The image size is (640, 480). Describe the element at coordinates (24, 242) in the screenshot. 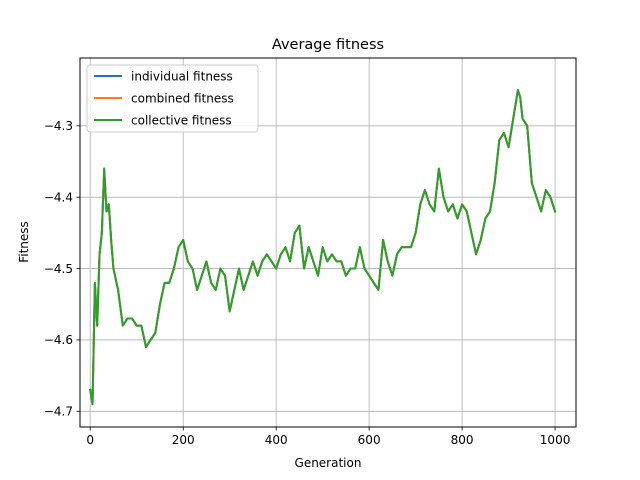

I see `y-axis-label: Fitness` at that location.